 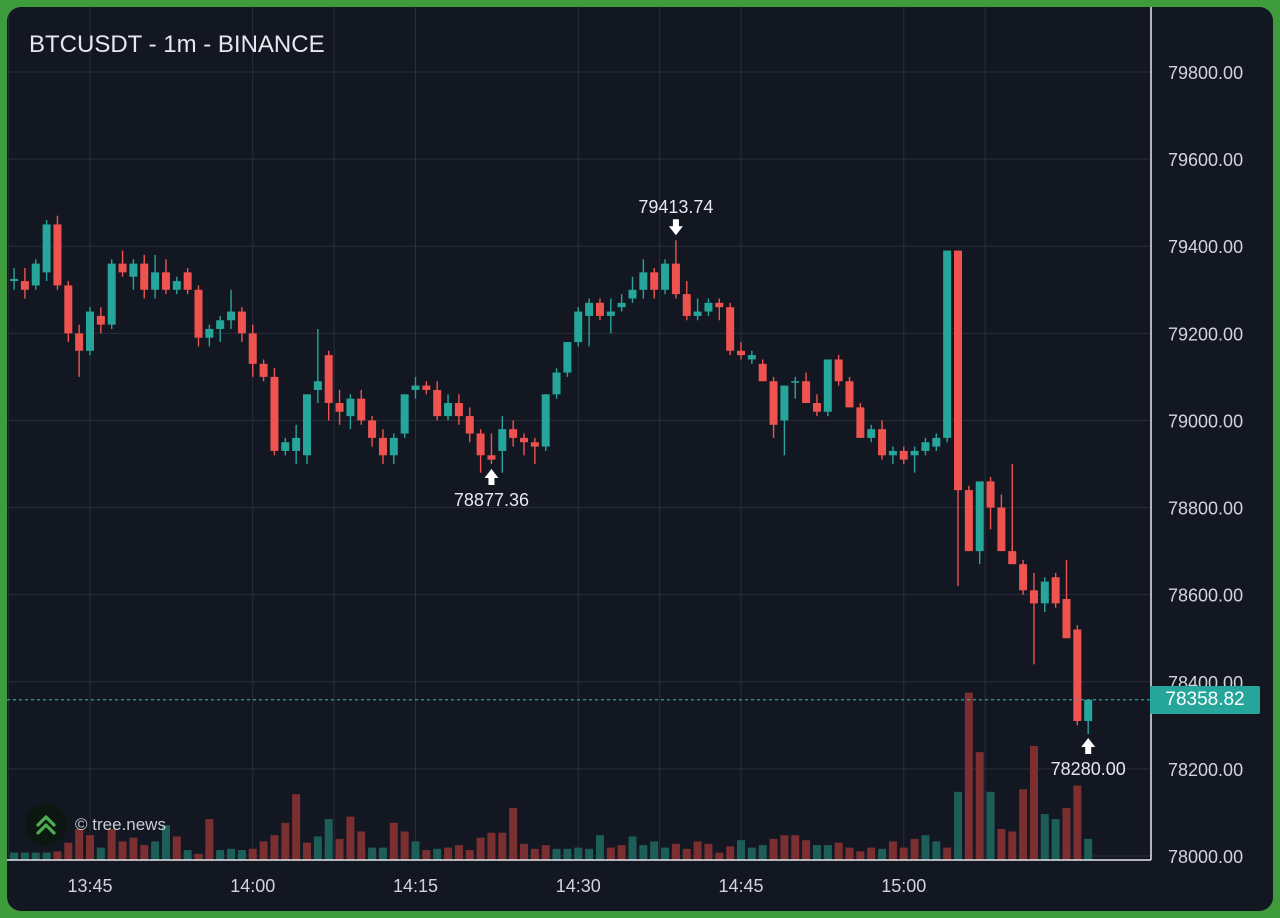 What do you see at coordinates (1205, 596) in the screenshot?
I see `price-tick-label: 78600.00` at bounding box center [1205, 596].